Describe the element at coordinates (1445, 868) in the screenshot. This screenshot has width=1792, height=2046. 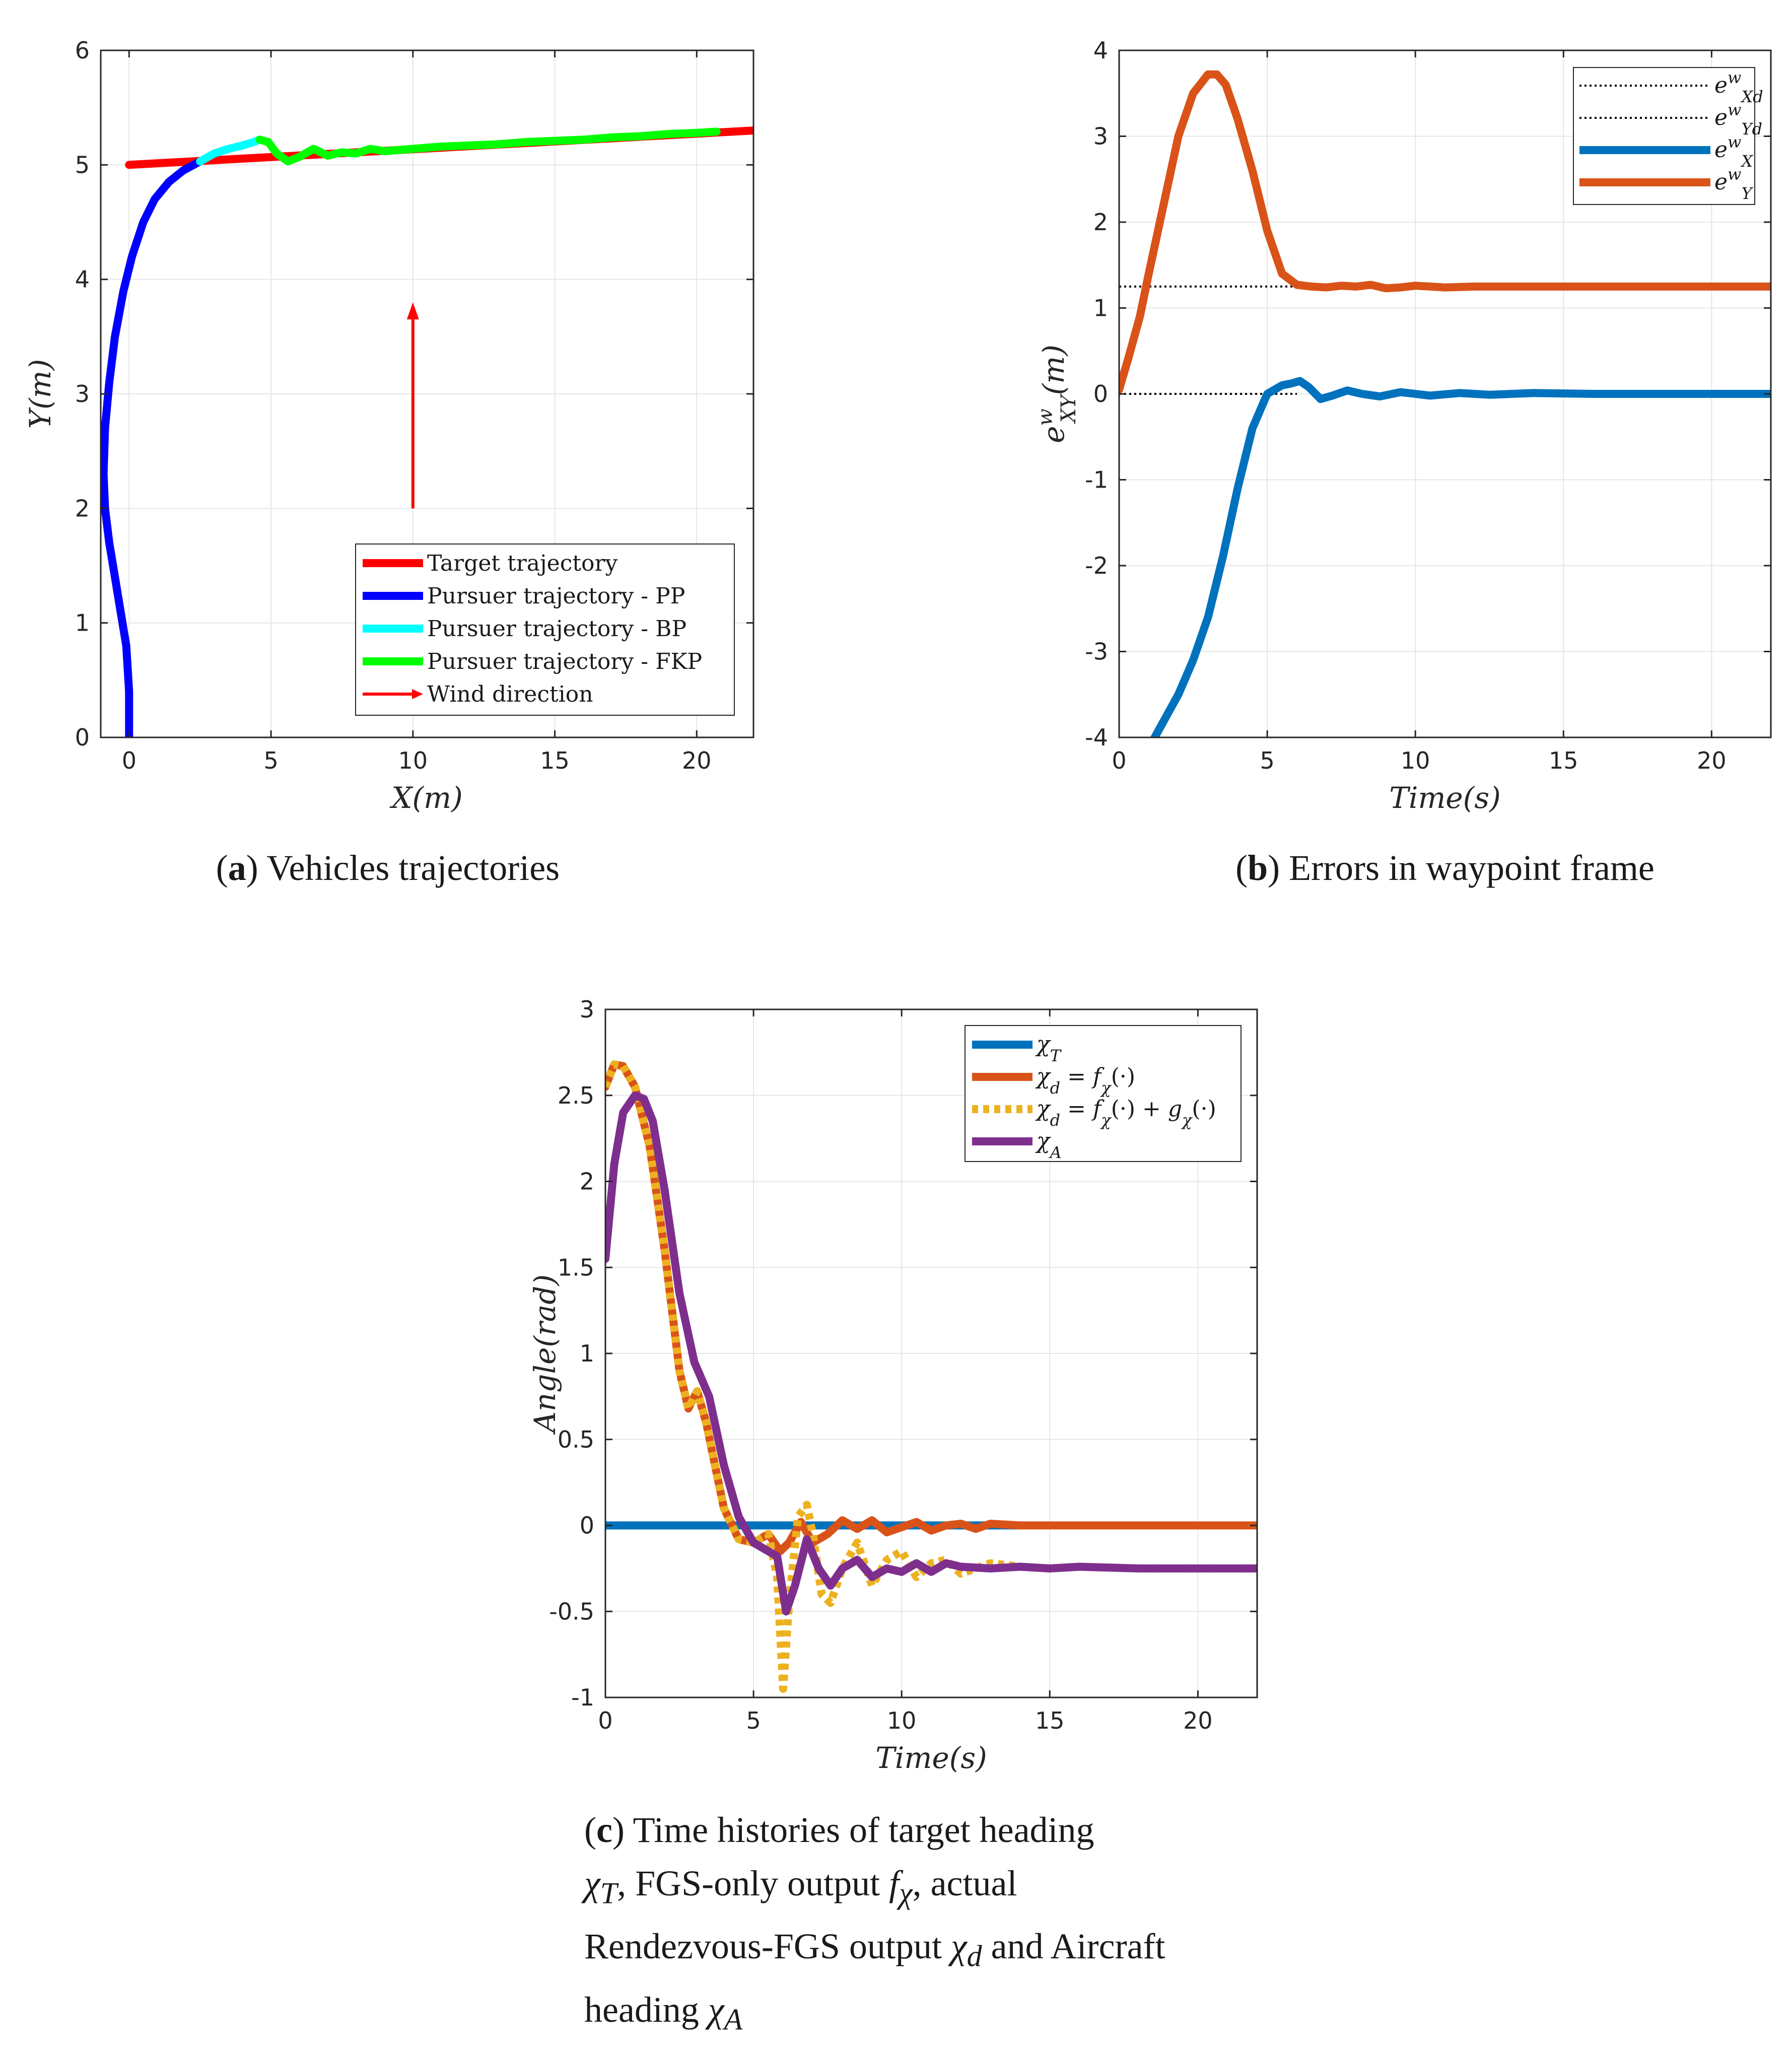
I see `caption-b: (b) Errors in waypoint frame` at that location.